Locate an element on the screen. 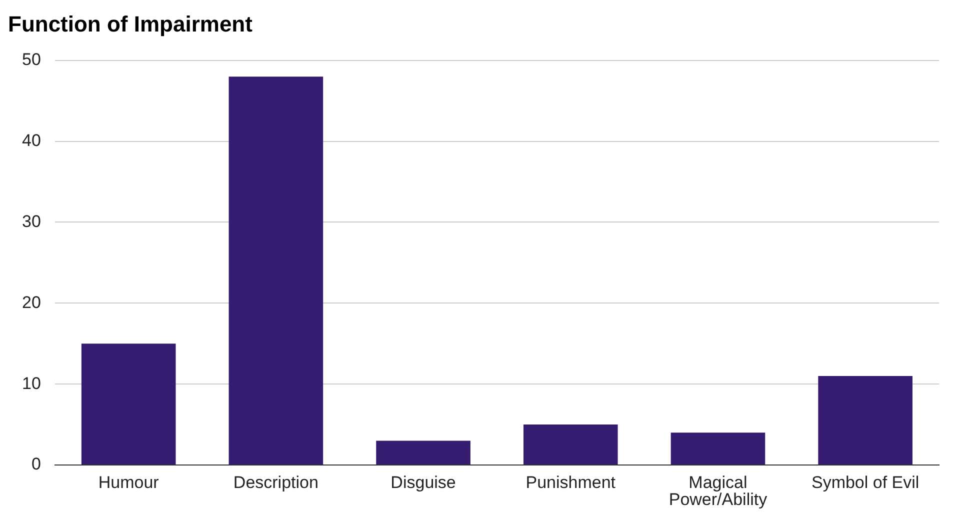  x-tick-label: Humour is located at coordinates (129, 482).